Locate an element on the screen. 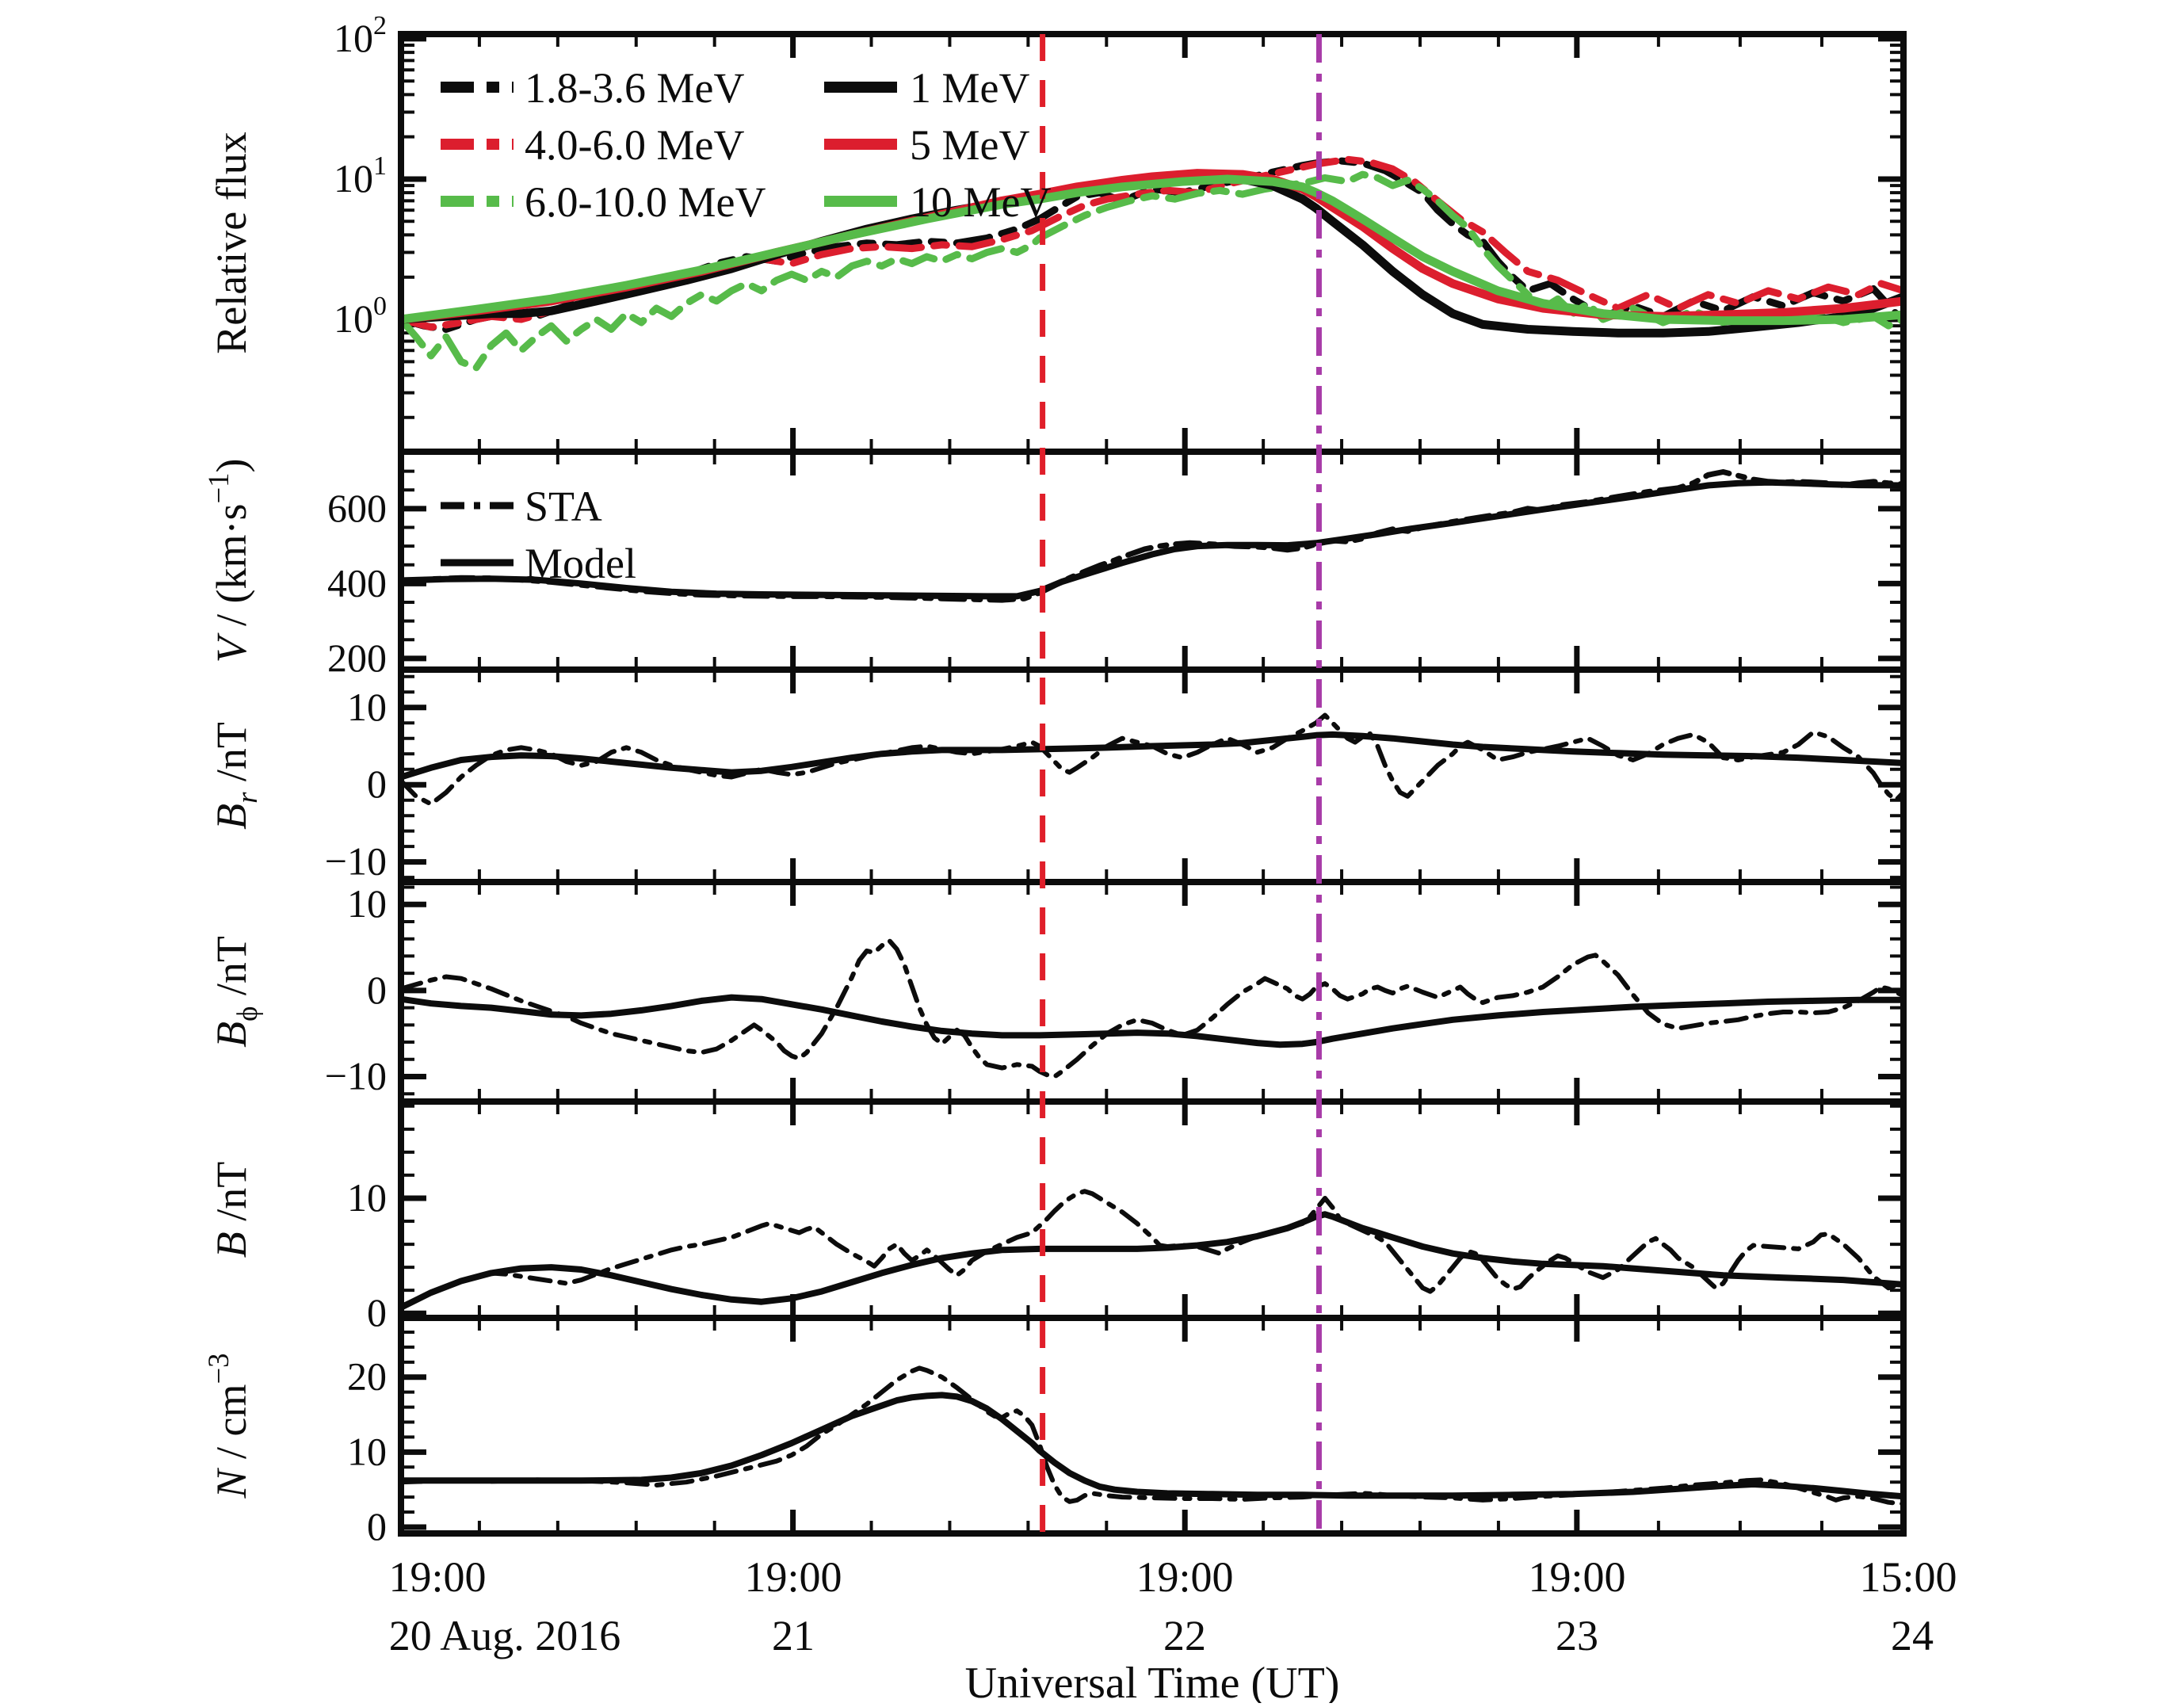  legend-label-6p0-10p0mev: 6.0-10.0 MeV is located at coordinates (645, 202).